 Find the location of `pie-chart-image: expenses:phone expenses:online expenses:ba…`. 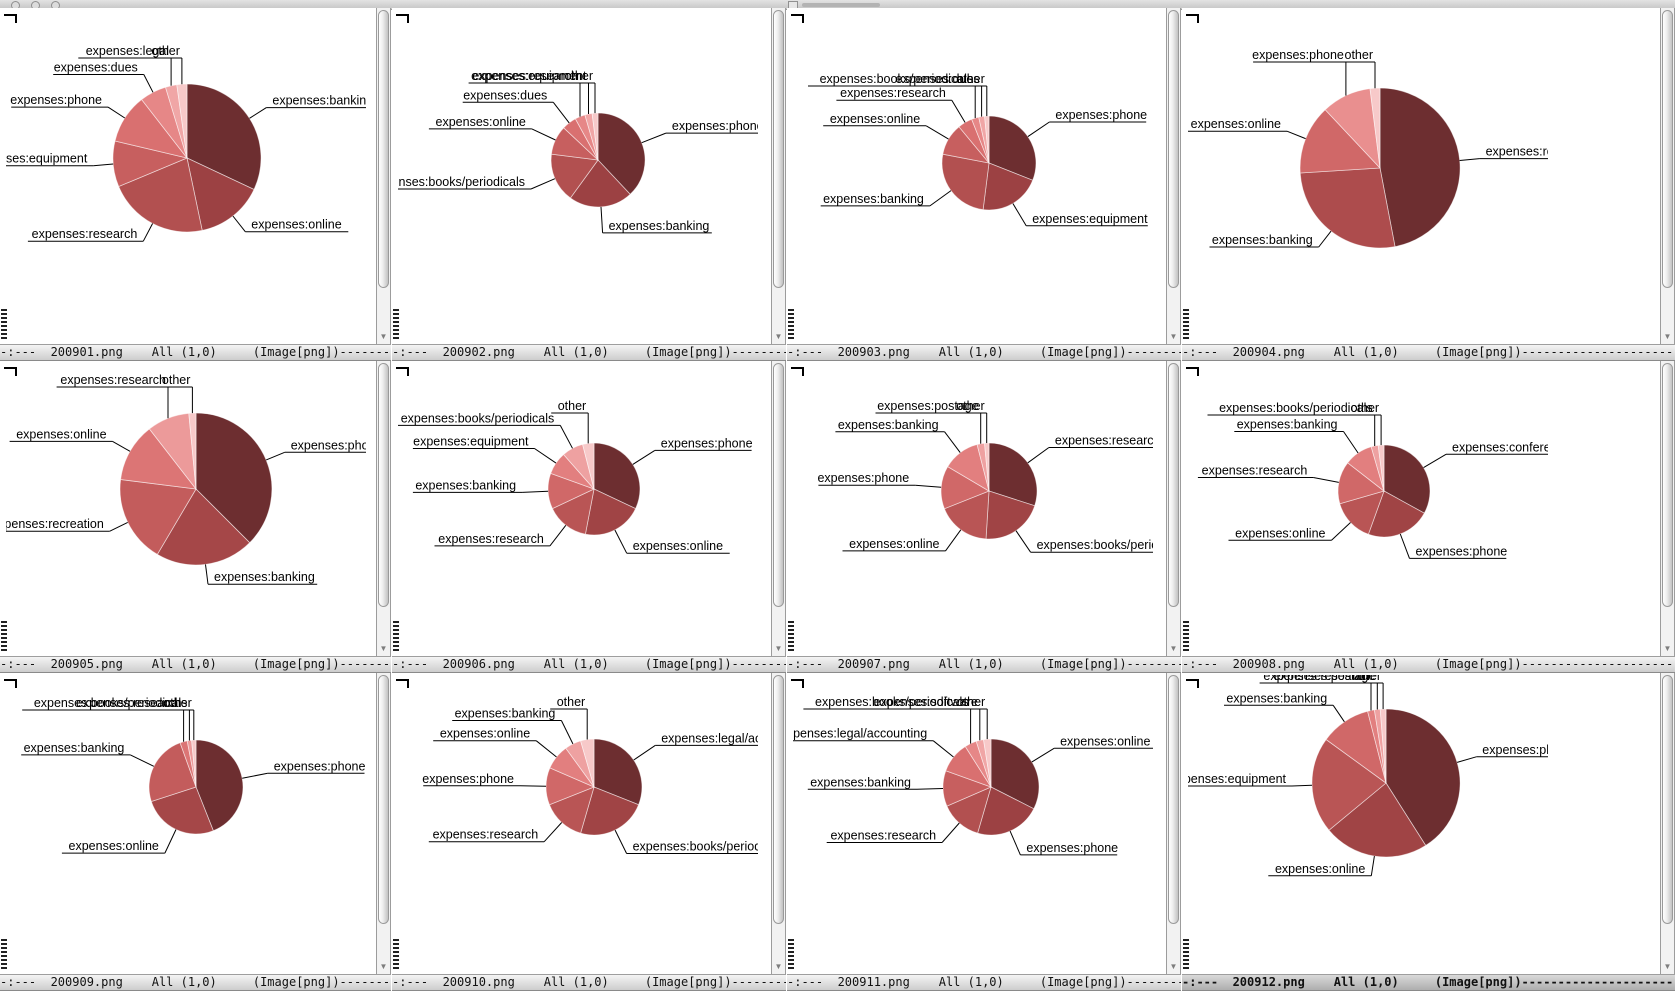

pie-chart-image: expenses:phone expenses:online expenses:ba… is located at coordinates (186, 818).